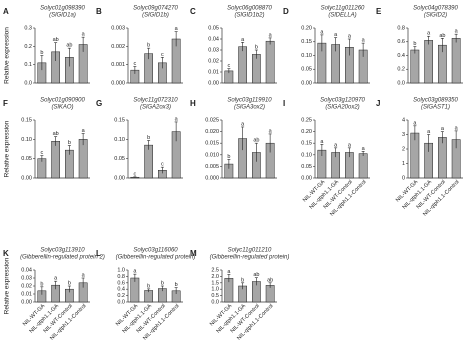 The height and width of the screenshot is (342, 474). Describe the element at coordinates (121, 290) in the screenshot. I see `y-tick-label: 0.4` at that location.